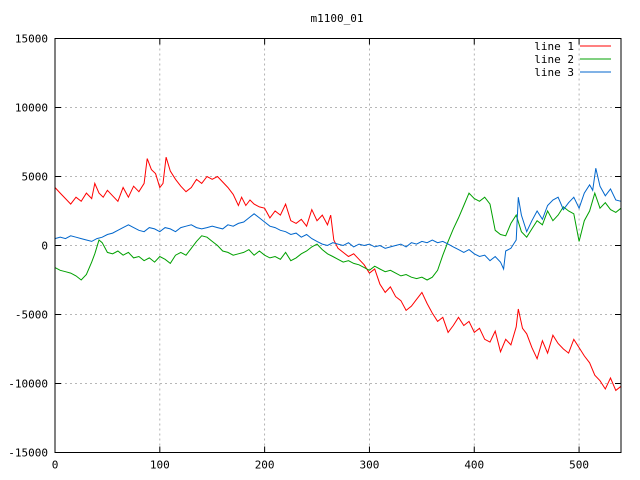  Describe the element at coordinates (554, 72) in the screenshot. I see `legend-label-3: line 3` at that location.